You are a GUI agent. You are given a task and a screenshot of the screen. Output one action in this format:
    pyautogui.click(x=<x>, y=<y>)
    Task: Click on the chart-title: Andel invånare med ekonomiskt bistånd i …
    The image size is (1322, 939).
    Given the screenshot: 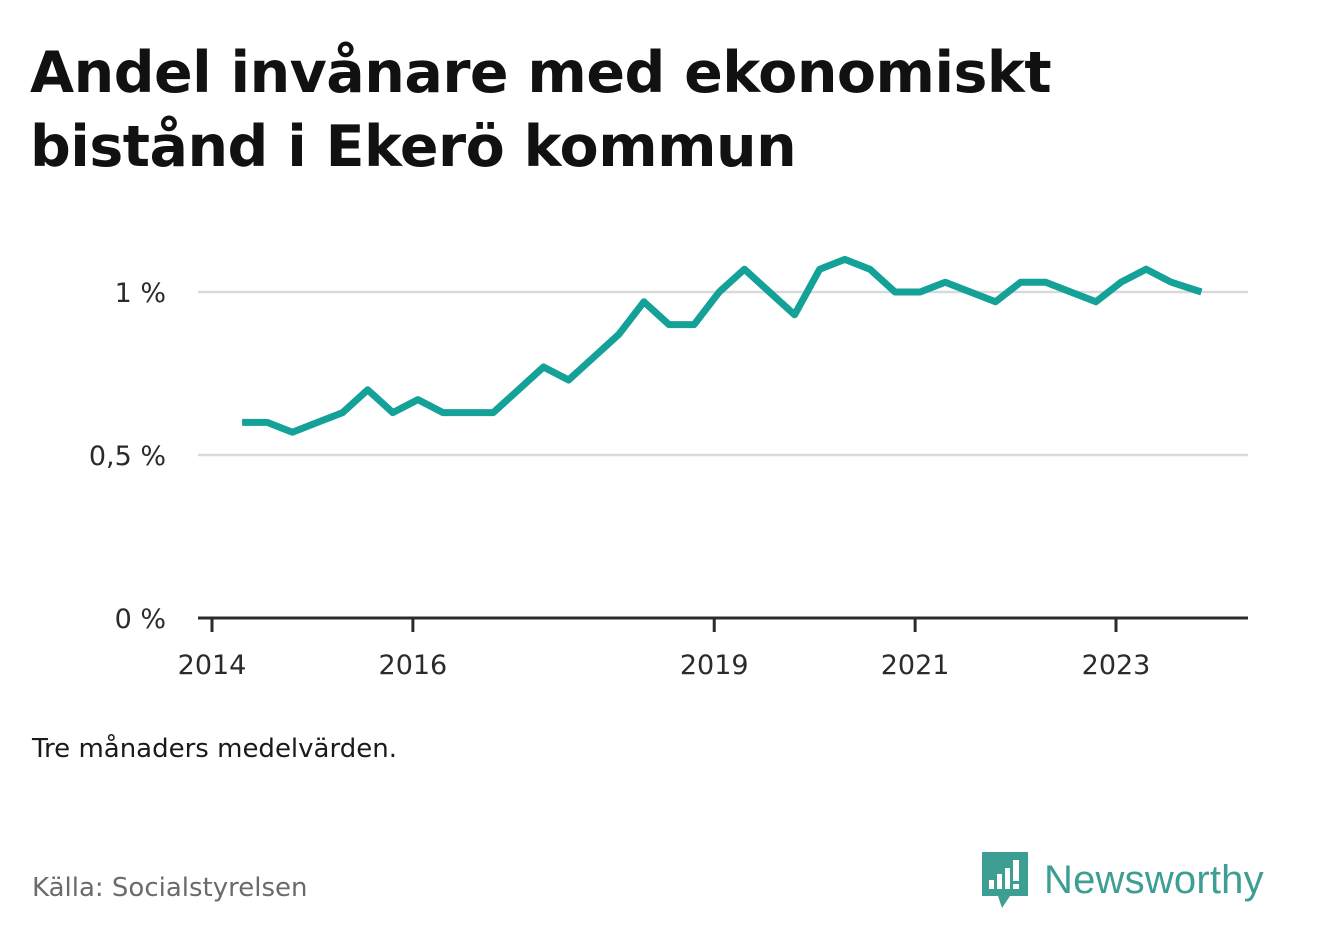 What is the action you would take?
    pyautogui.click(x=541, y=110)
    